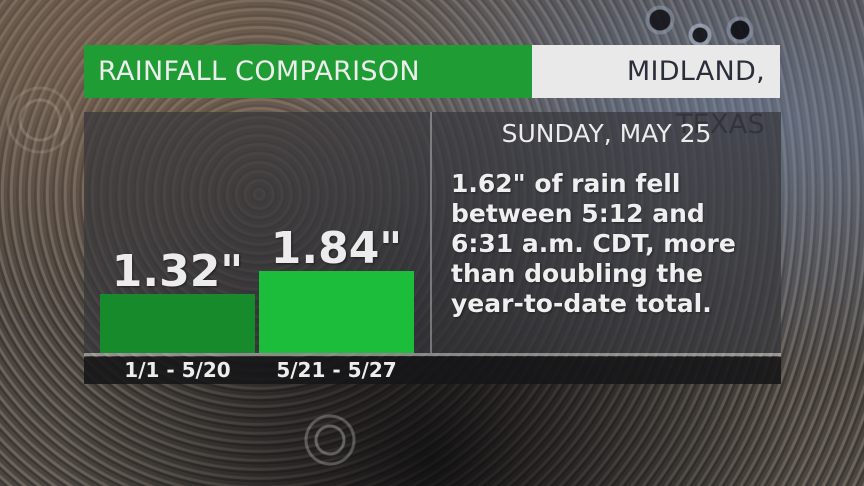 The width and height of the screenshot is (864, 486). I want to click on description-line: year-to-date total., so click(581, 303).